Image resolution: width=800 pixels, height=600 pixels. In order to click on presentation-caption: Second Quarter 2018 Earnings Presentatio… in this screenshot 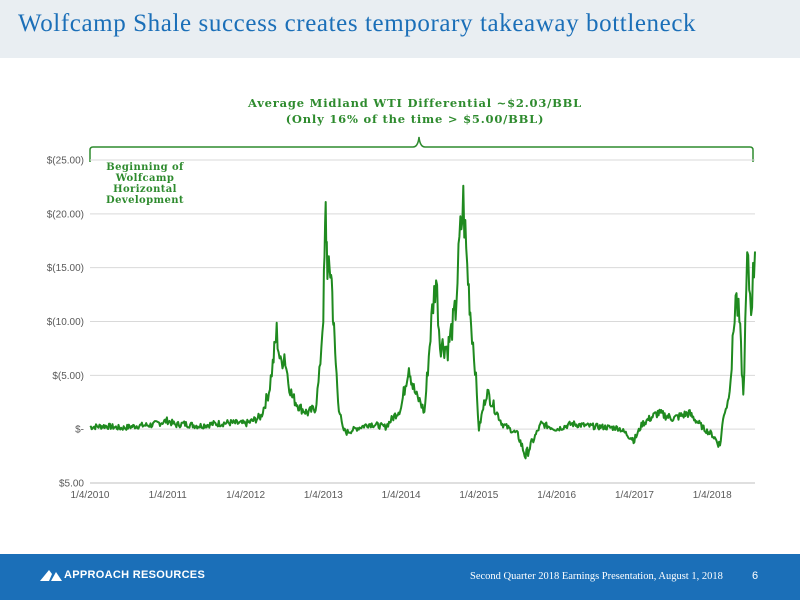, I will do `click(596, 576)`.